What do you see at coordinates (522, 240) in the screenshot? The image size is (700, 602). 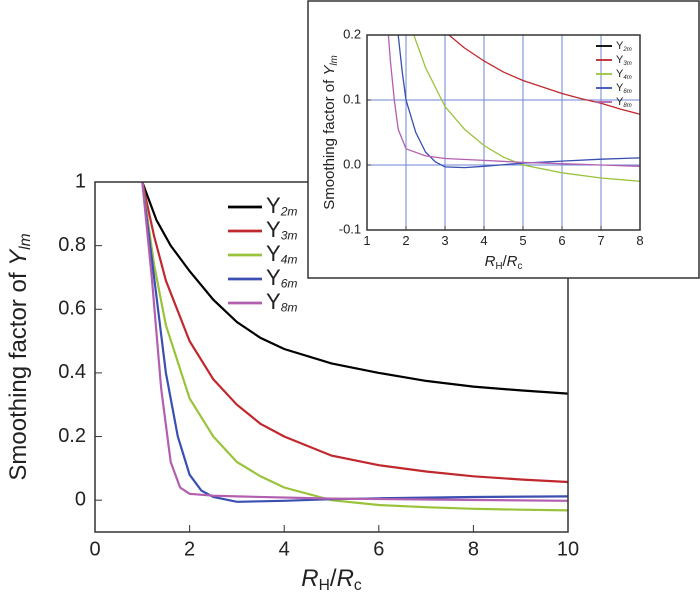 I see `x-tick-label: 5` at bounding box center [522, 240].